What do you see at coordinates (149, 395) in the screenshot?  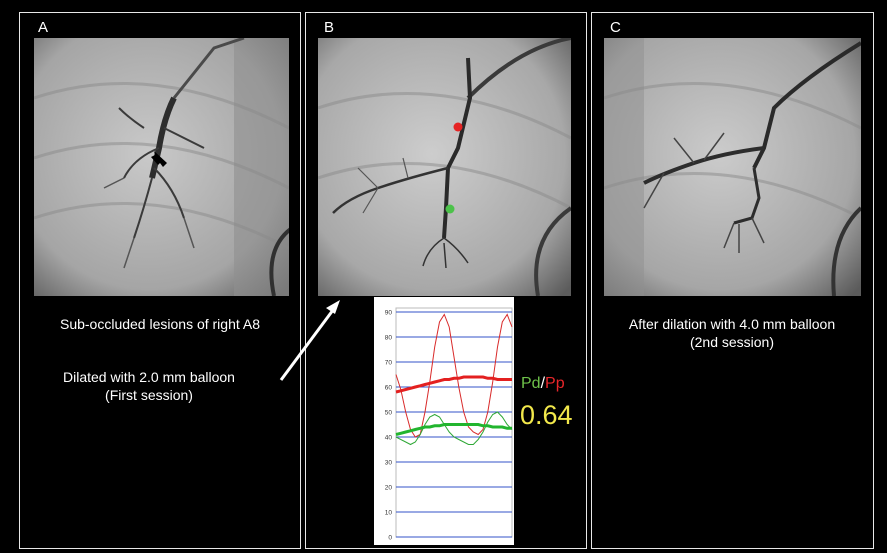 I see `caption-b-line2: (First session)` at bounding box center [149, 395].